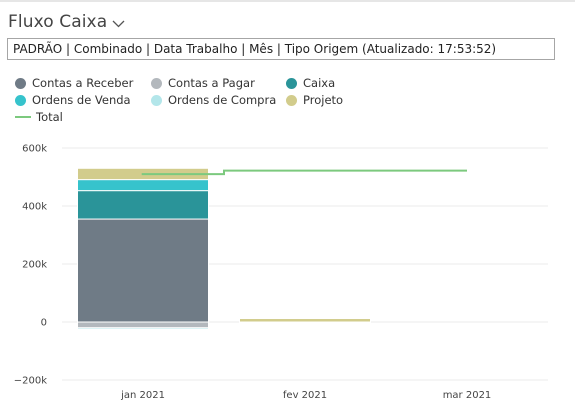 The width and height of the screenshot is (575, 413). I want to click on top-border, so click(287, 1).